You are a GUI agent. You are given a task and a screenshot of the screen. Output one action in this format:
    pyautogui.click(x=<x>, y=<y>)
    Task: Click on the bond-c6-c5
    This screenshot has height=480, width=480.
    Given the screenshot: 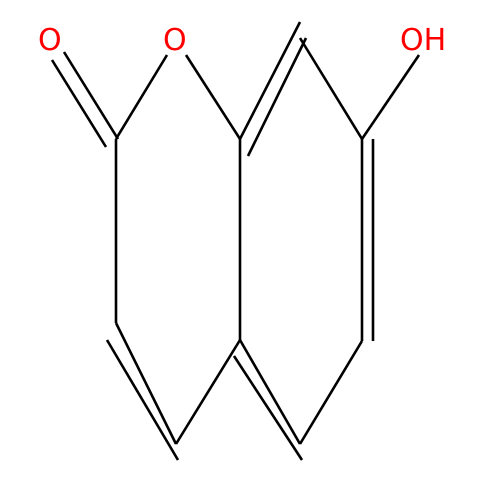 What is the action you would take?
    pyautogui.click(x=331, y=392)
    